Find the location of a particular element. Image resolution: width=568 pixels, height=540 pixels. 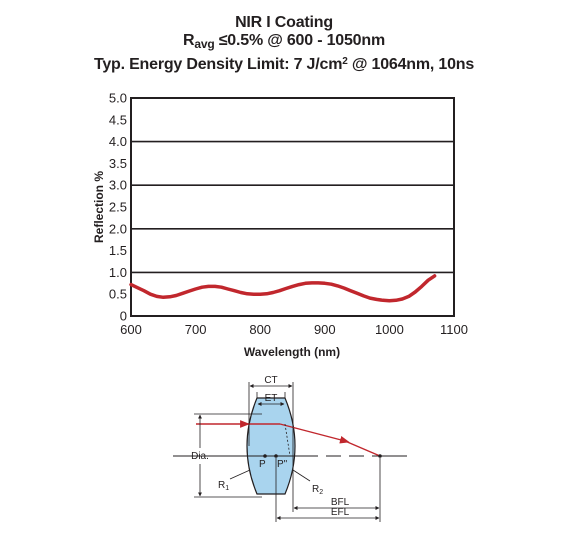

energy-sup: 2 is located at coordinates (345, 61).